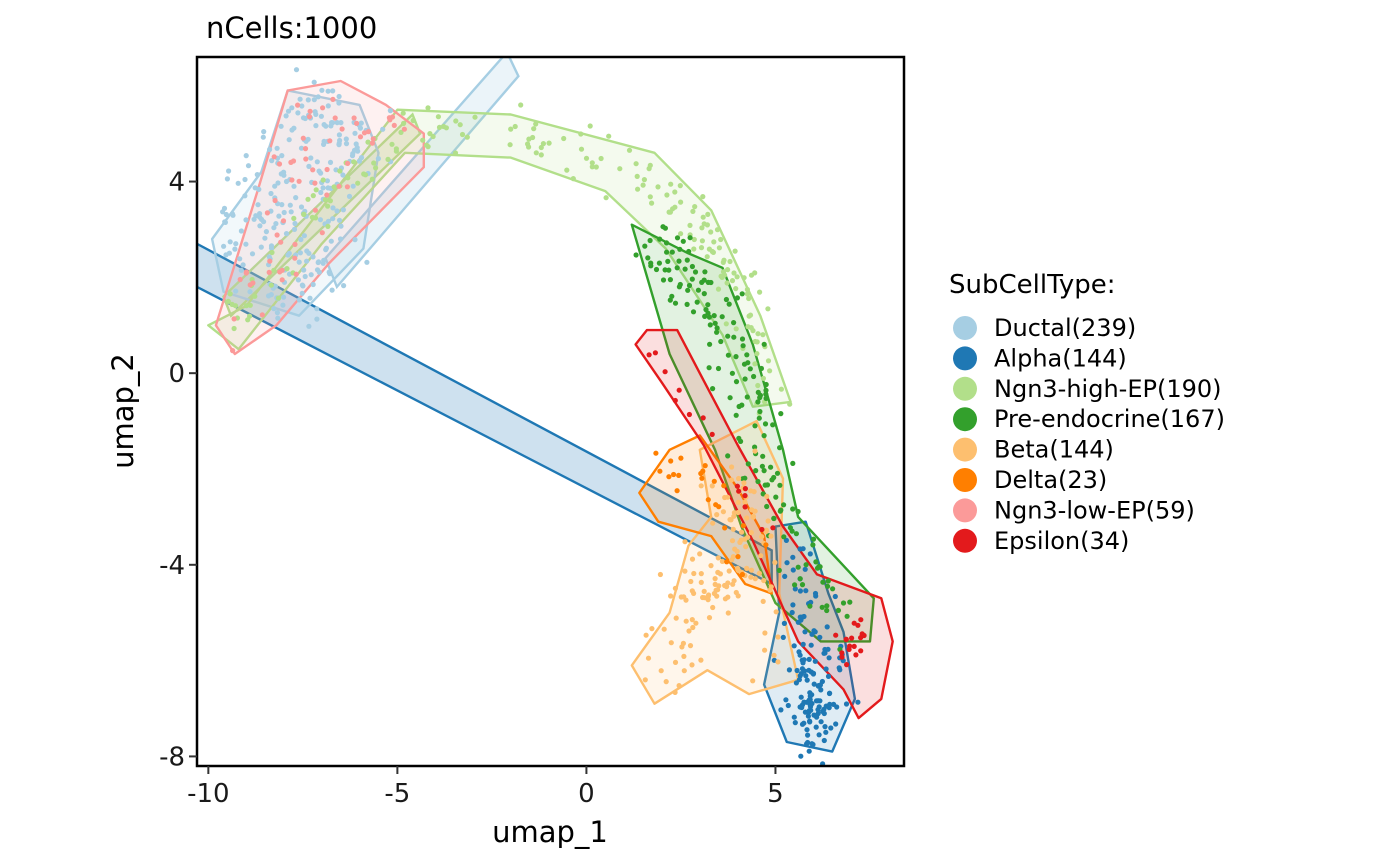 Image resolution: width=1400 pixels, height=866 pixels. I want to click on x-axis-title: umap_1, so click(550, 832).